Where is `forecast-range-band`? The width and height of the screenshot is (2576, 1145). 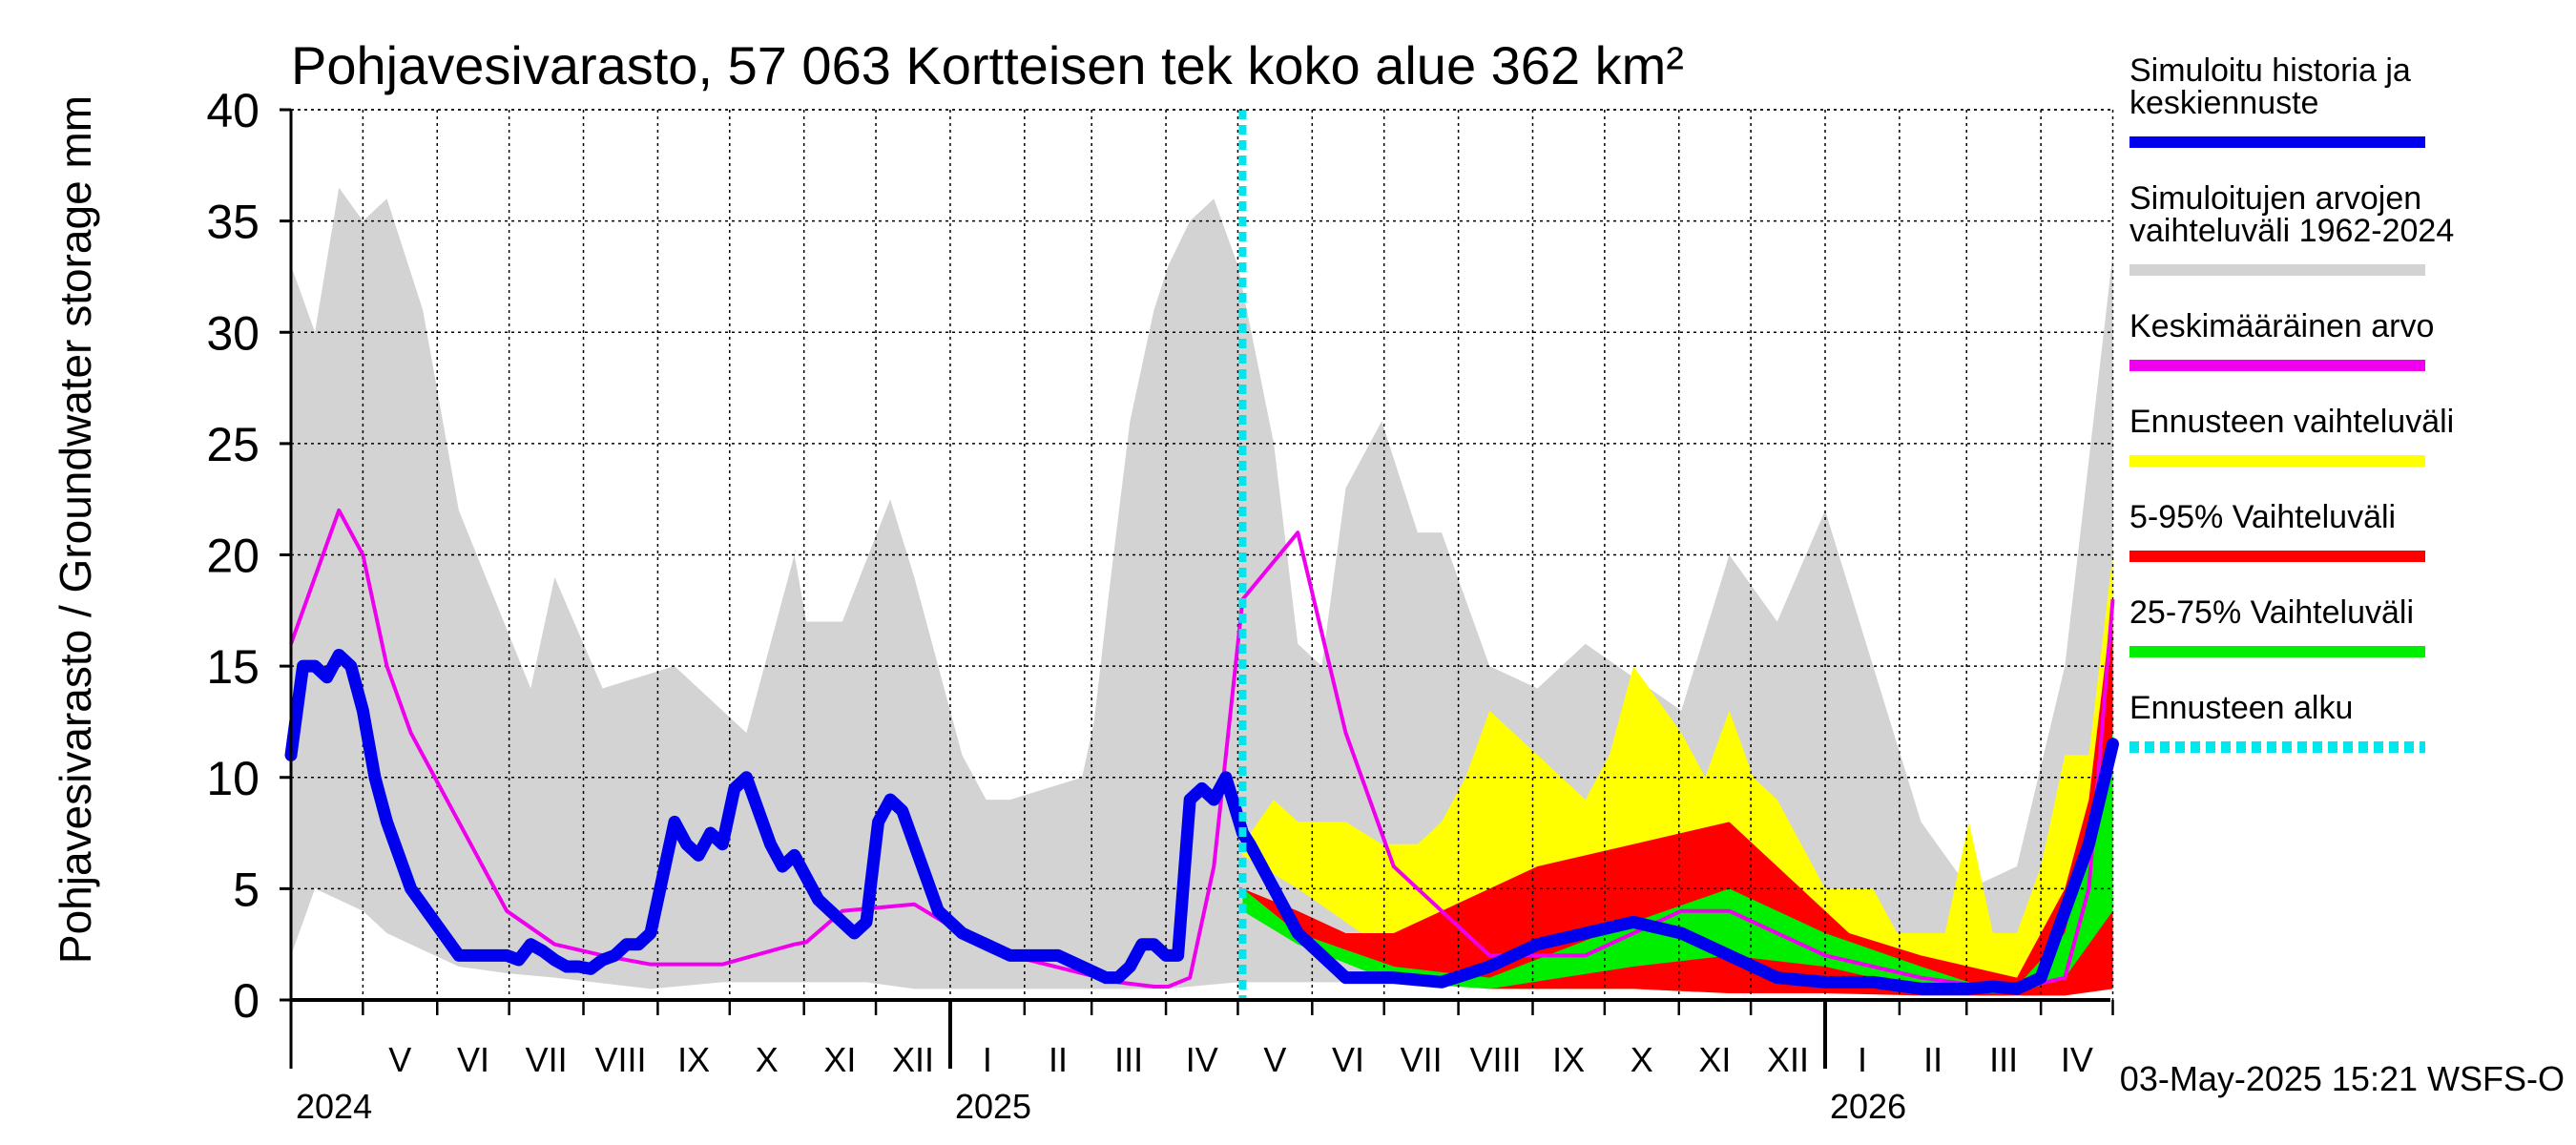 forecast-range-band is located at coordinates (1677, 774).